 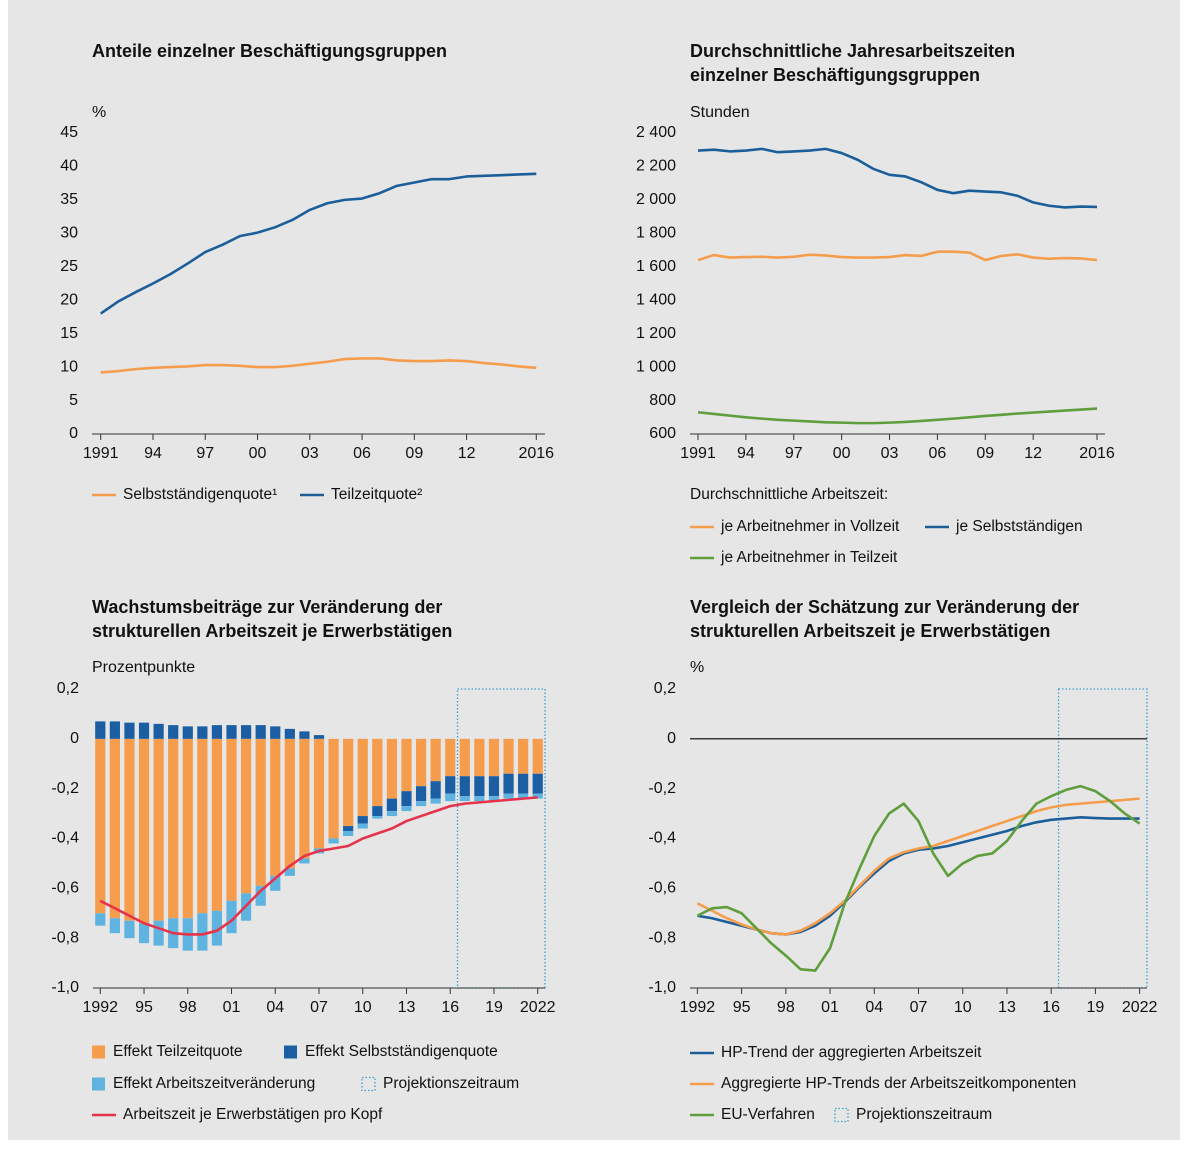 What do you see at coordinates (253, 1114) in the screenshot?
I see `legend-label: Arbeitszeit je Erwerbstätigen pro Kopf` at bounding box center [253, 1114].